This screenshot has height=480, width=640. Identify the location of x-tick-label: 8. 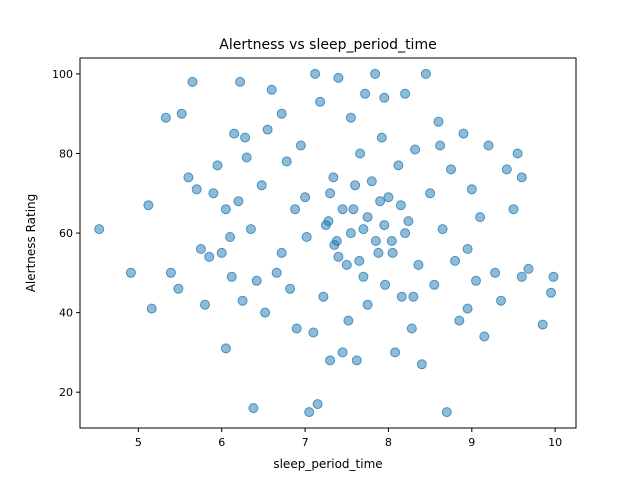
(388, 442).